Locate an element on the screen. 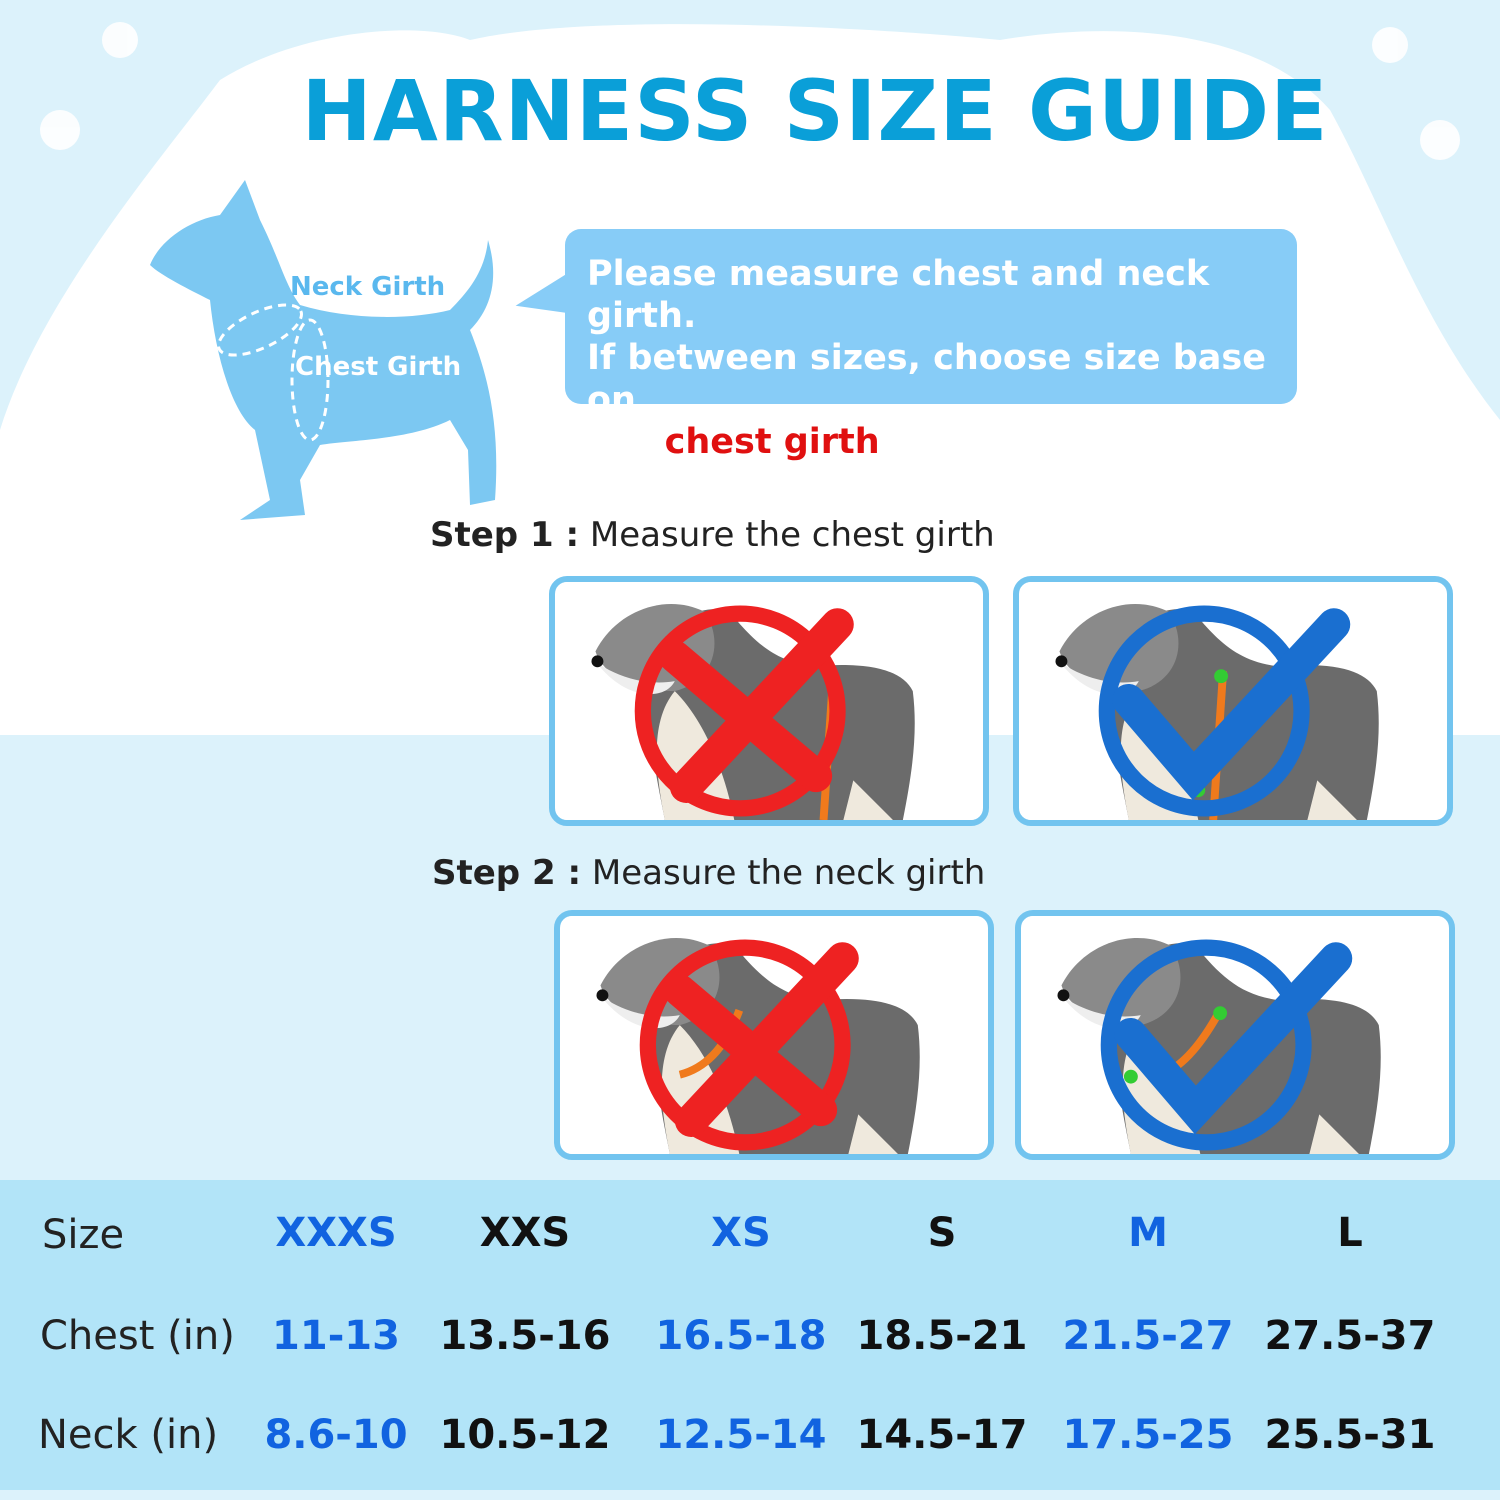  neck-cell: 12.5-14 is located at coordinates (741, 1435).